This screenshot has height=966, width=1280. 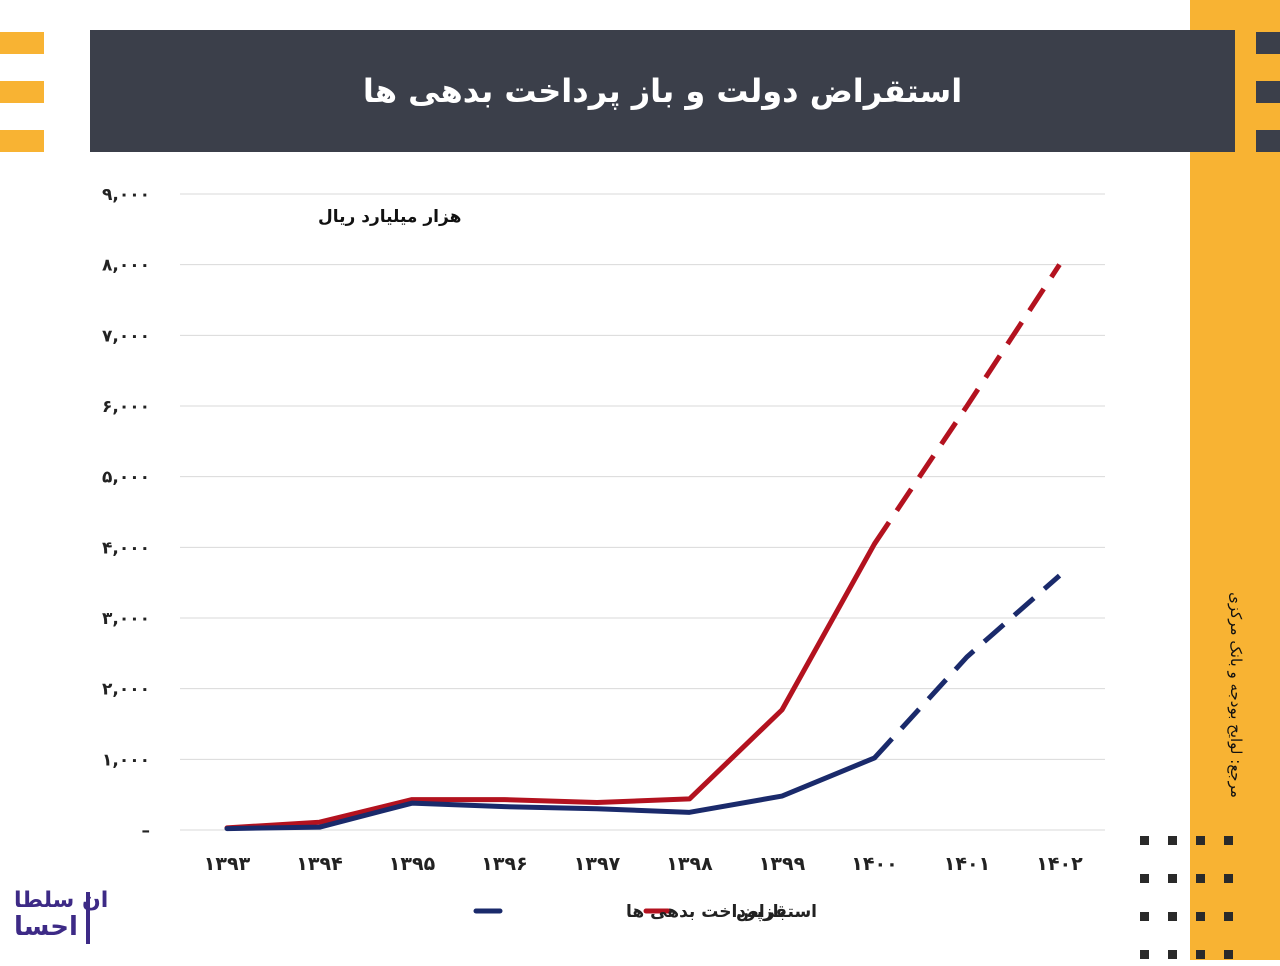 I want to click on x-tick-label: ۱۳۹۷, so click(x=597, y=864).